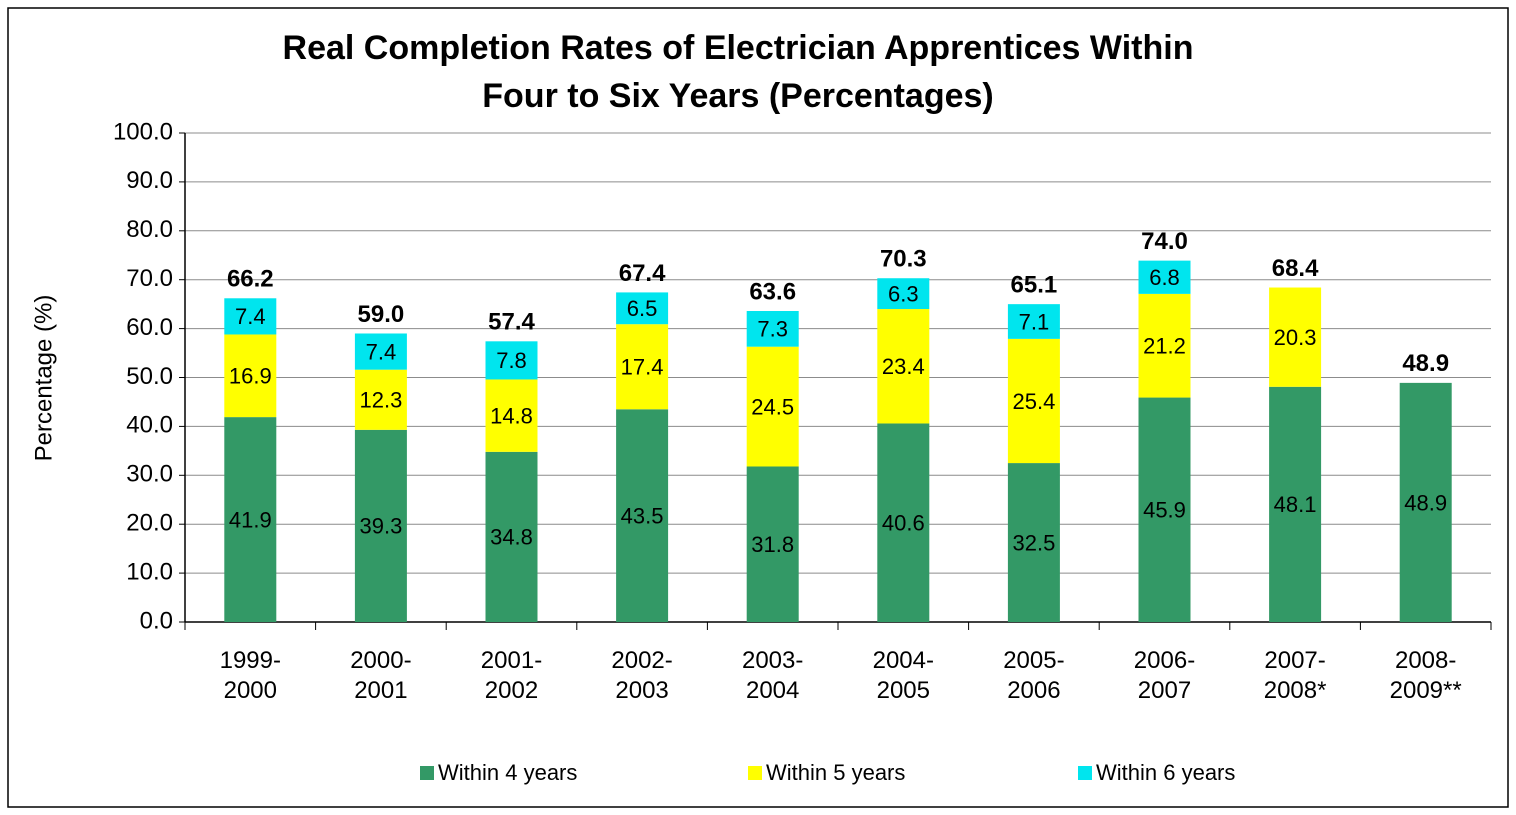 The width and height of the screenshot is (1516, 815). Describe the element at coordinates (143, 131) in the screenshot. I see `y-tick-label: 100.0` at that location.